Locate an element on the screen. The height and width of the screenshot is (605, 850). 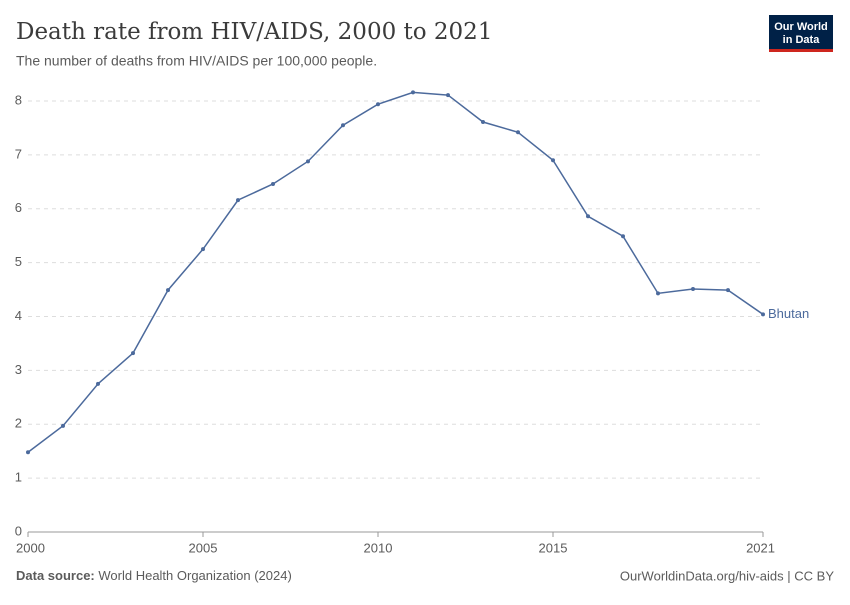
x-tick-label: 2010 is located at coordinates (378, 547).